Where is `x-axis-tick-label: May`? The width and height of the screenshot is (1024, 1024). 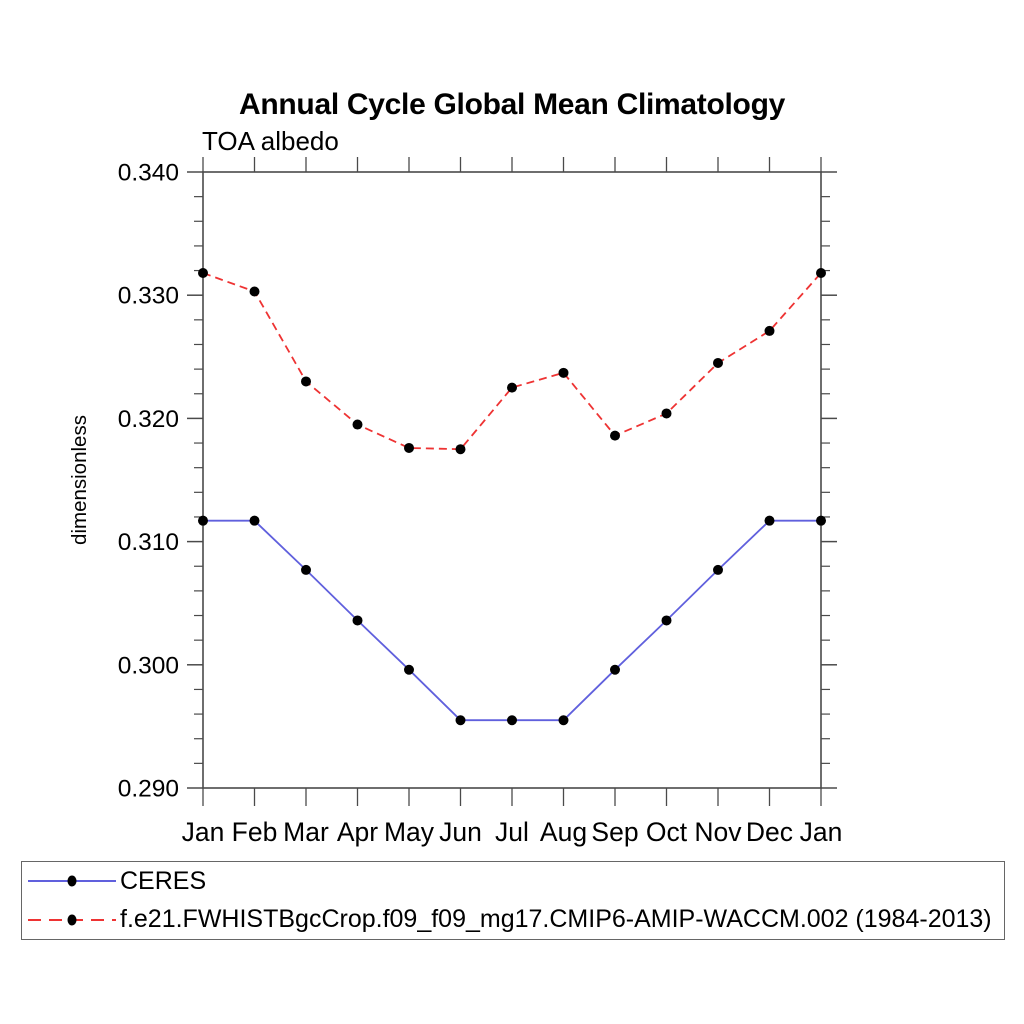 x-axis-tick-label: May is located at coordinates (409, 832).